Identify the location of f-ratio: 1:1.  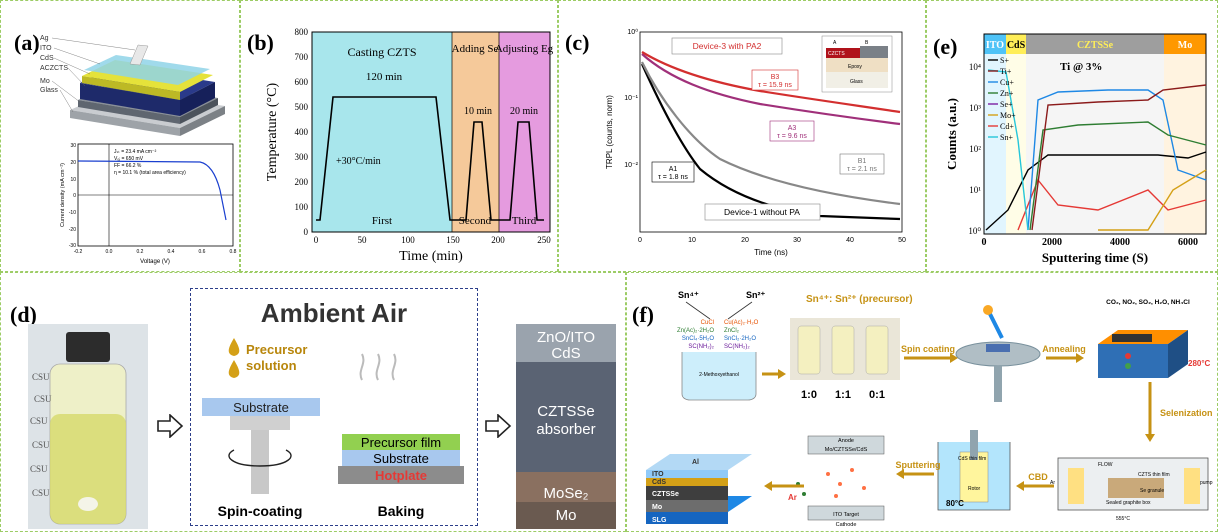
(843, 395).